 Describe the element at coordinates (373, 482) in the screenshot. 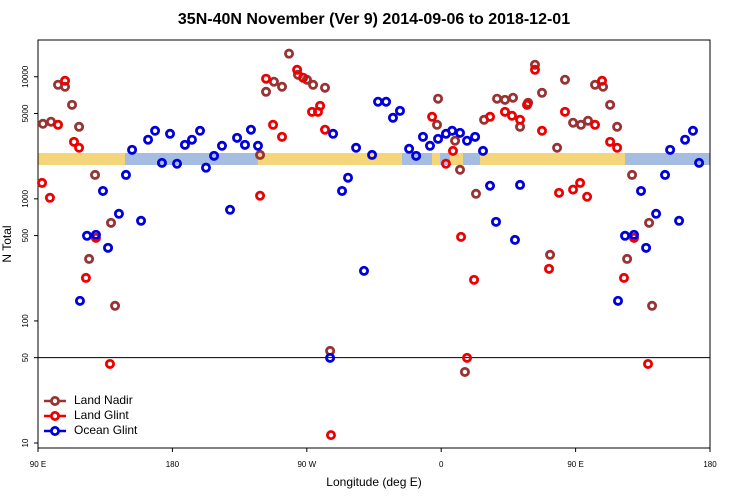

I see `x-axis-label: Longitude (deg E)` at that location.